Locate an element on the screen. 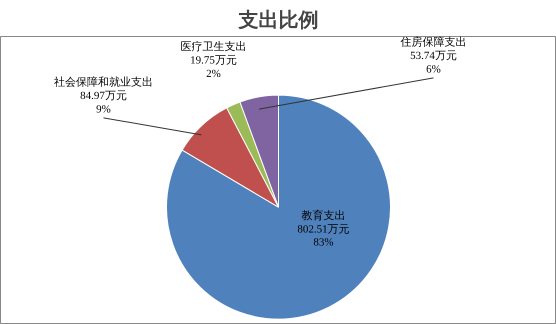 The image size is (556, 324). slice-label: 教育支出 is located at coordinates (324, 215).